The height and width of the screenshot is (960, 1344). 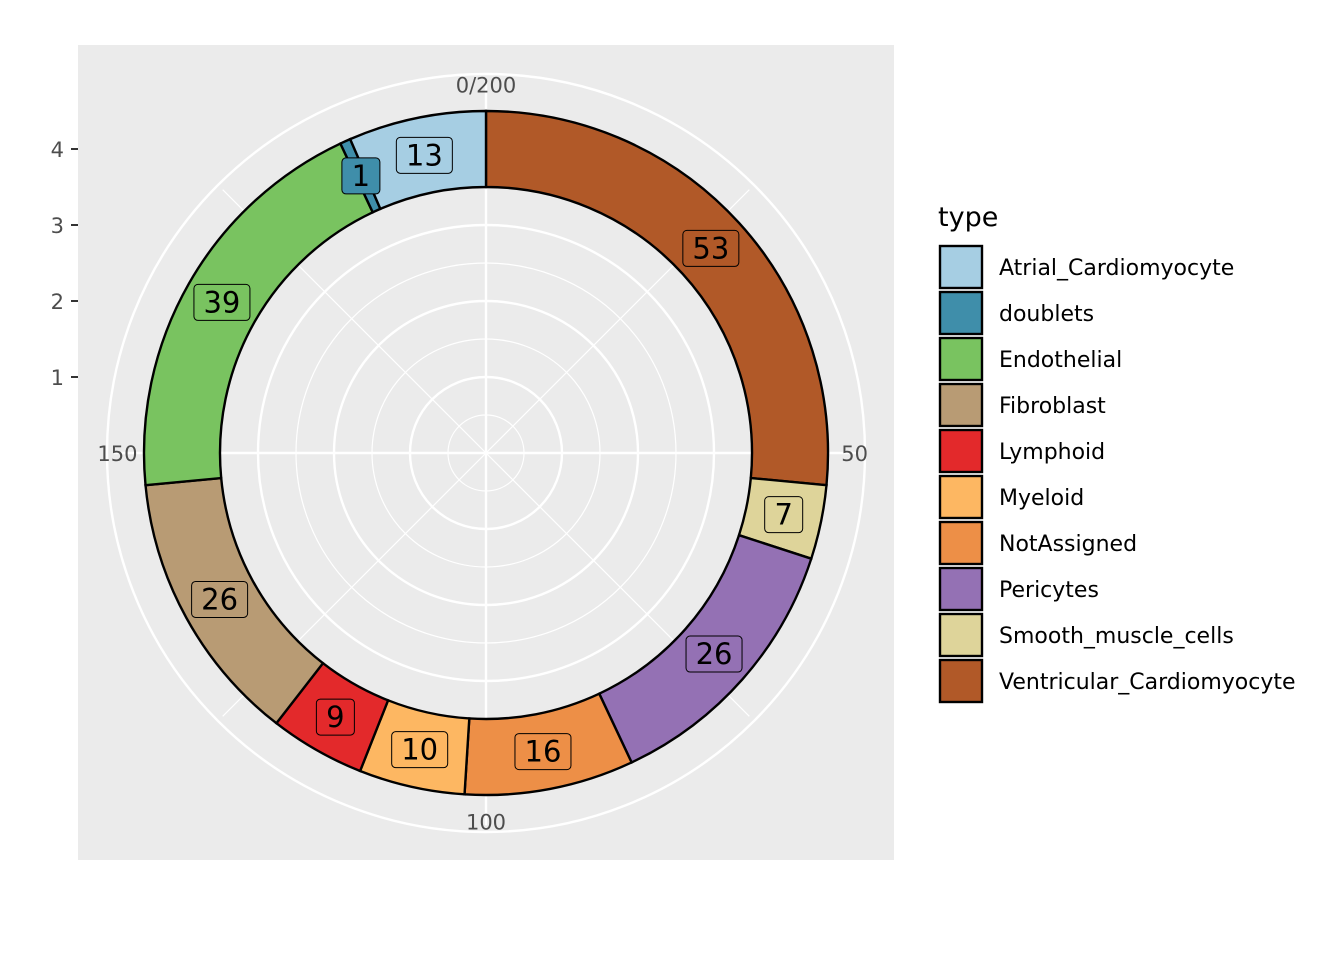 What do you see at coordinates (1052, 406) in the screenshot?
I see `legend-label: Fibroblast` at bounding box center [1052, 406].